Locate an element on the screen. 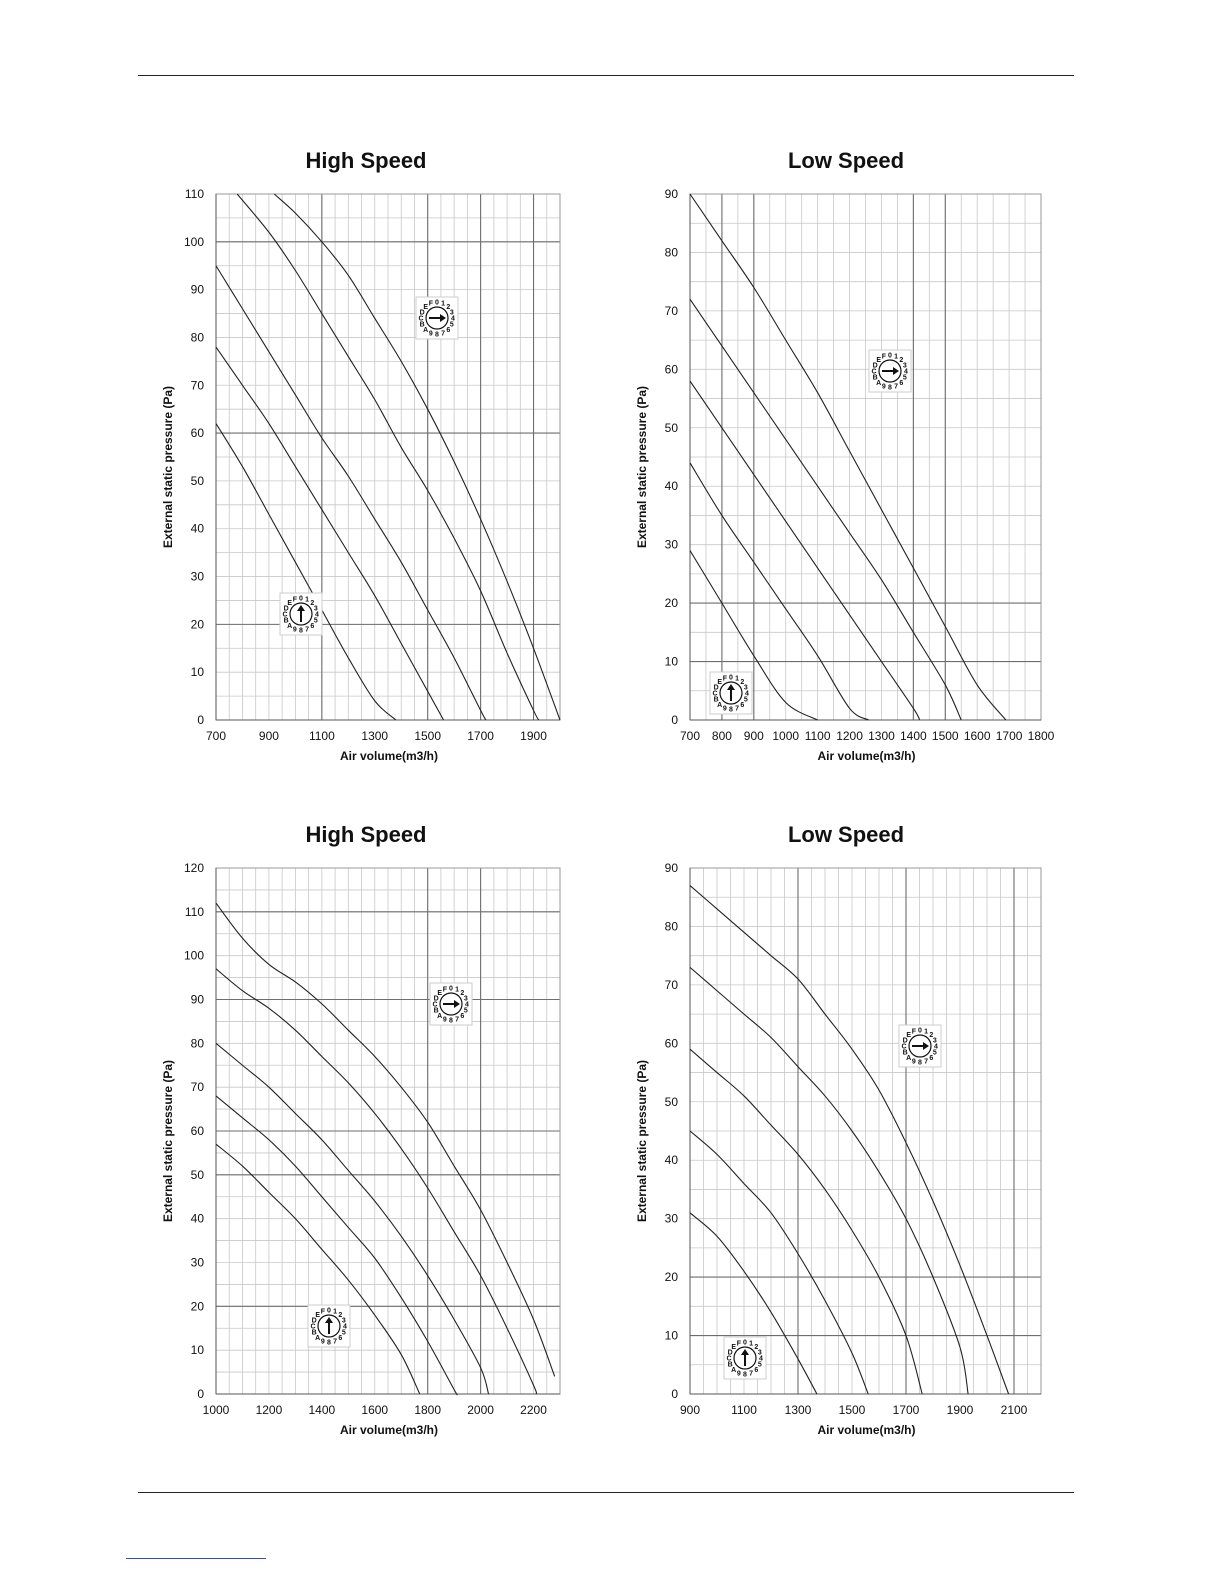  chart-title: High Speed is located at coordinates (366, 160).